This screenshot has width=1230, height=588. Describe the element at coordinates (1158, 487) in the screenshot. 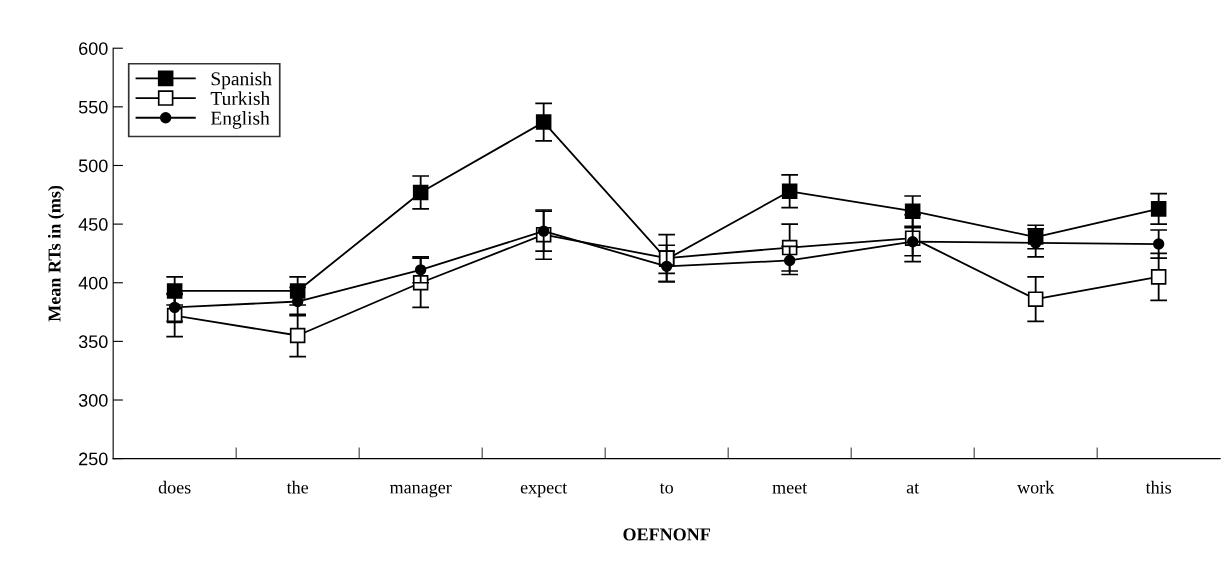

I see `x-tick-label: this` at that location.